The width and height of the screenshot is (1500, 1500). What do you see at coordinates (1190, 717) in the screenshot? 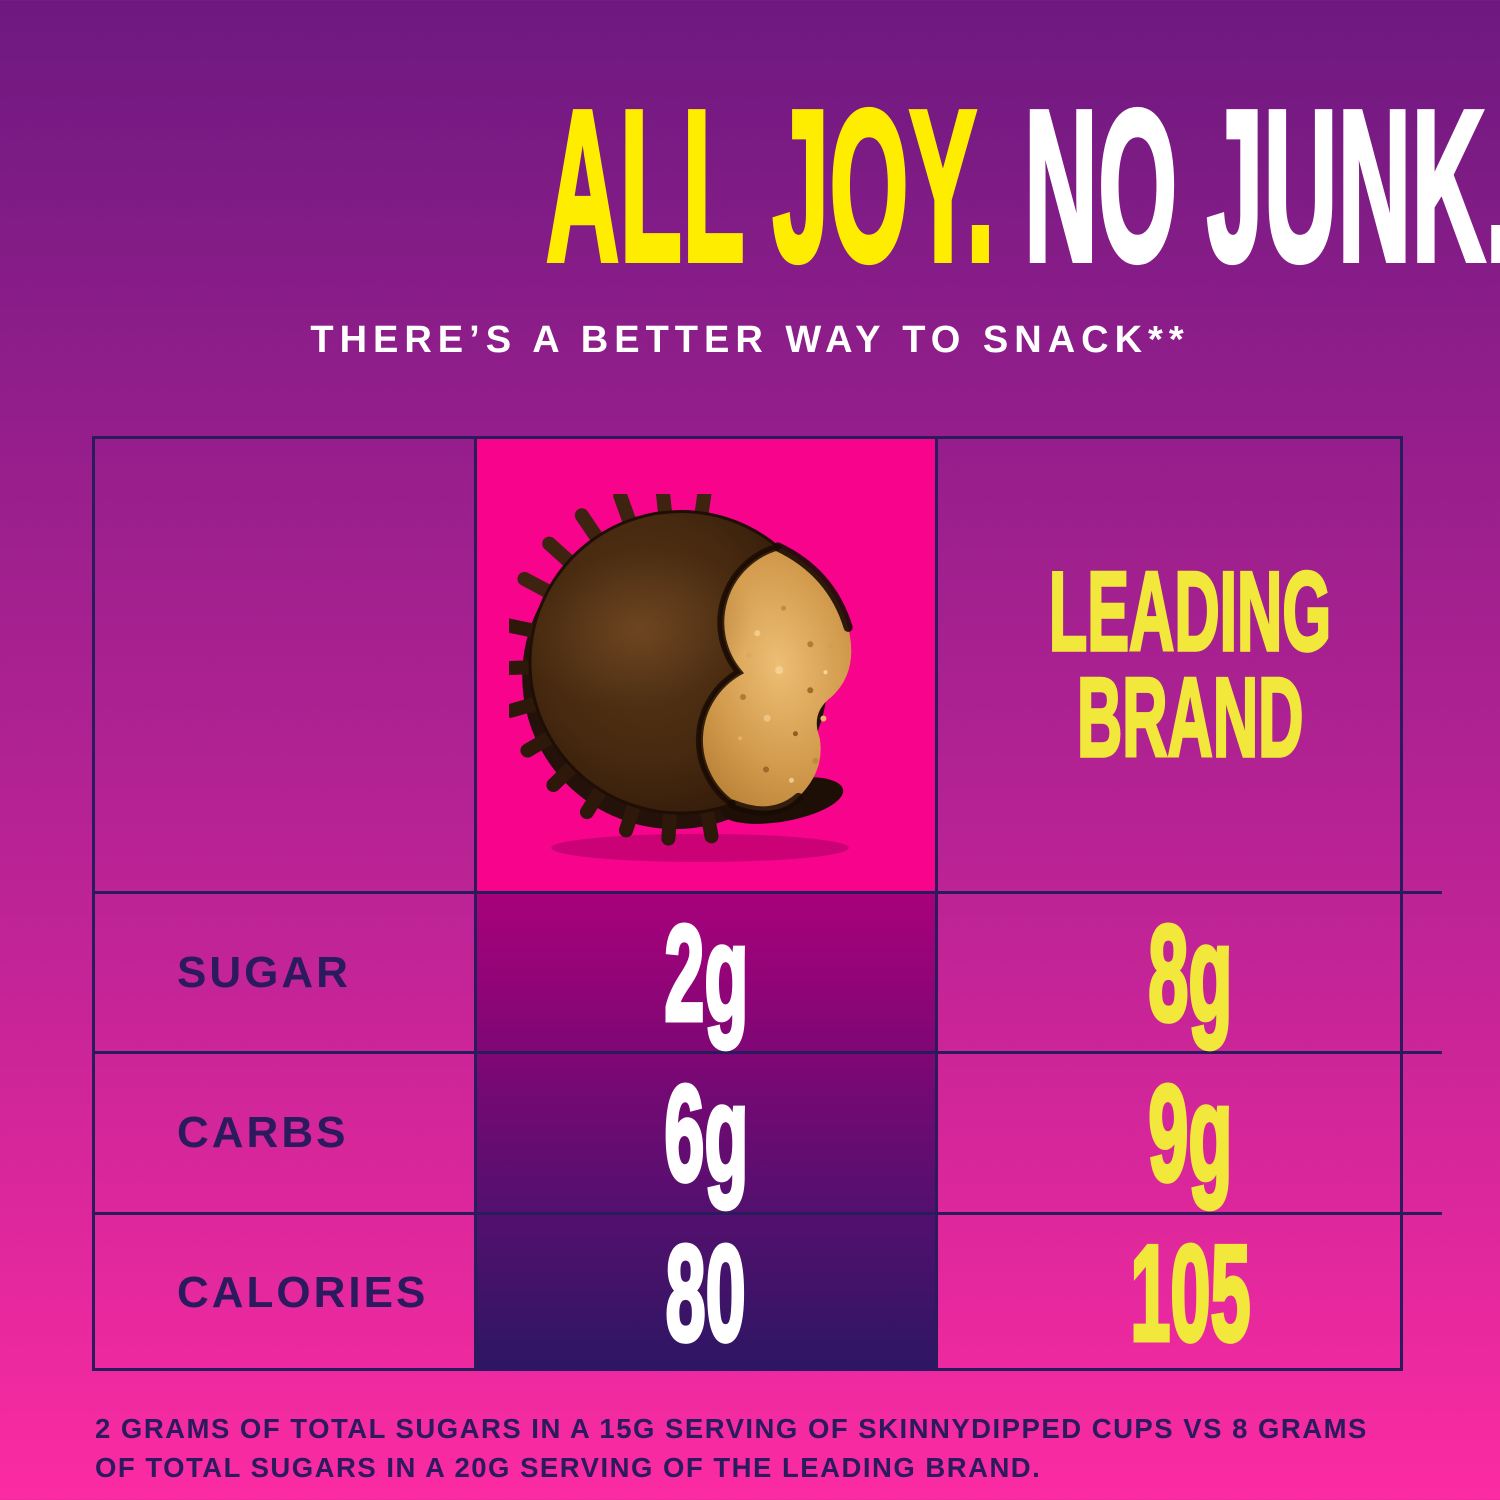
I see `leading-brand-line2: BRAND` at bounding box center [1190, 717].